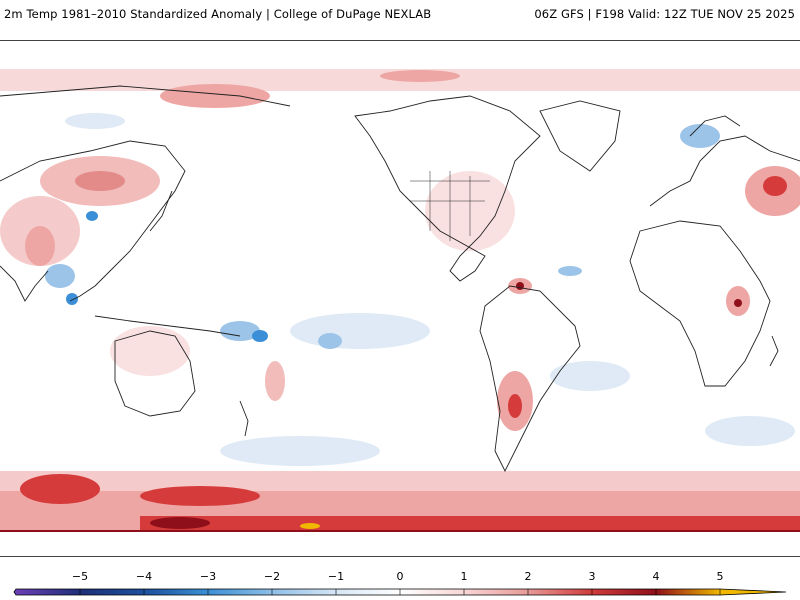  Describe the element at coordinates (592, 576) in the screenshot. I see `colorbar-tick-label: 3` at that location.